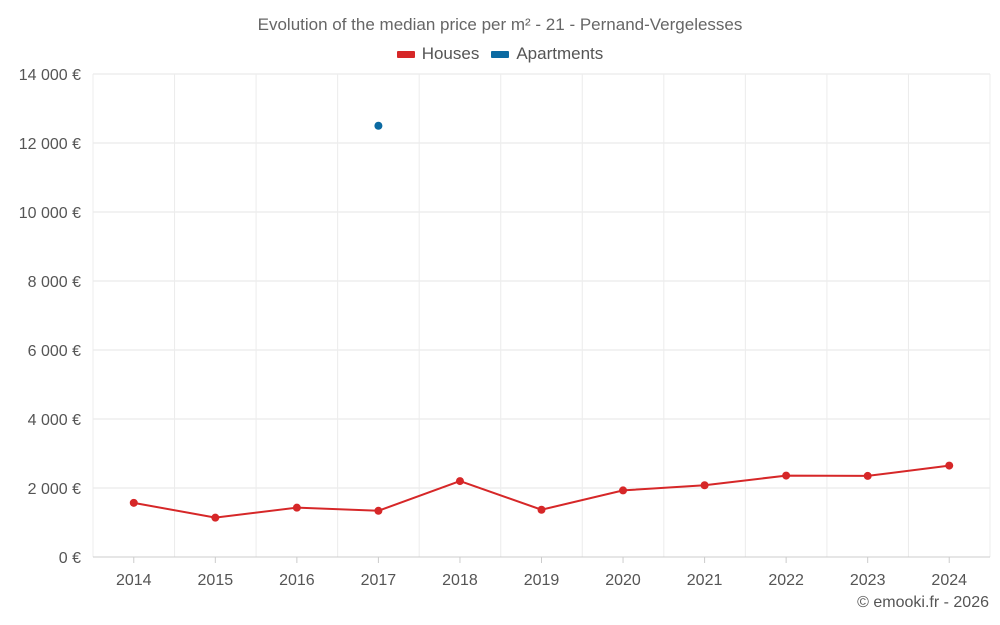 The image size is (1000, 625). Describe the element at coordinates (54, 489) in the screenshot. I see `y-tick-label: 2 000 €` at that location.